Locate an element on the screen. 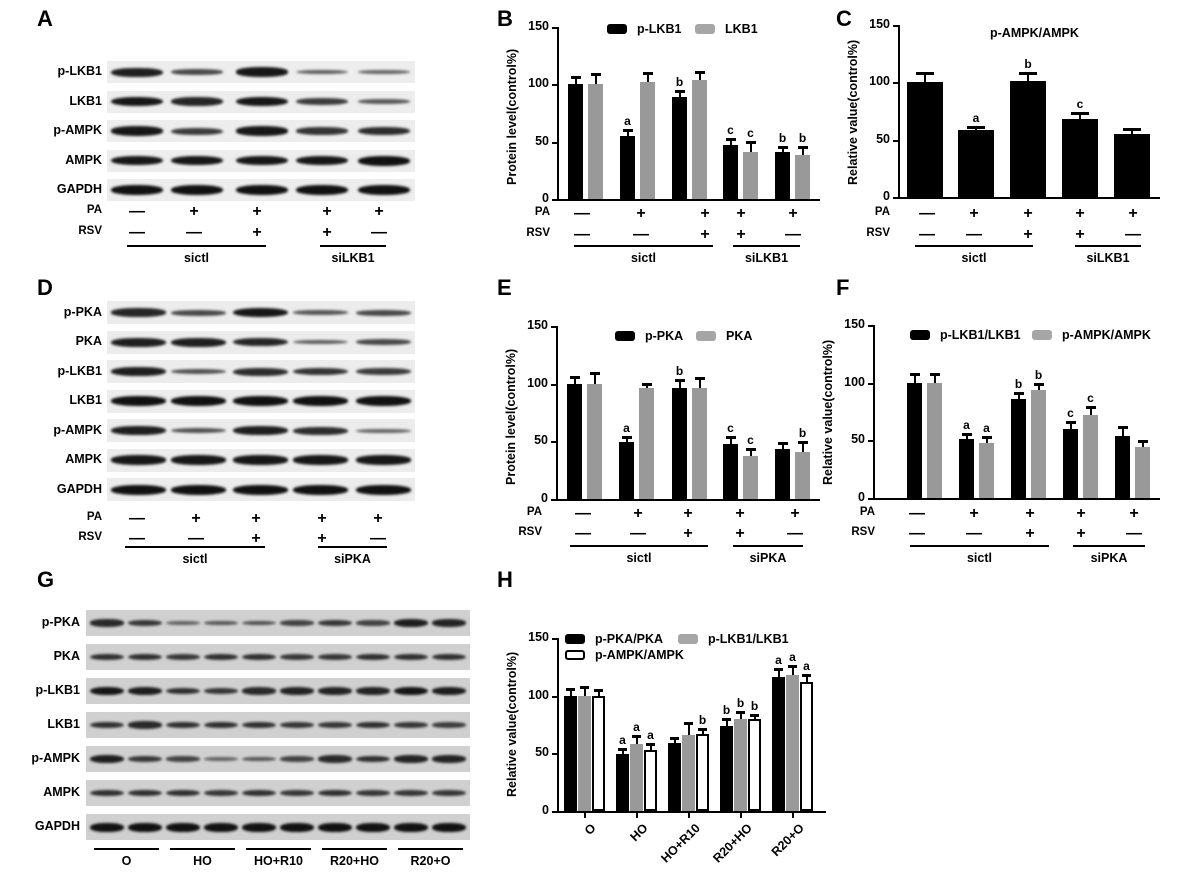 The image size is (1200, 873). significance-letter: c is located at coordinates (750, 440).